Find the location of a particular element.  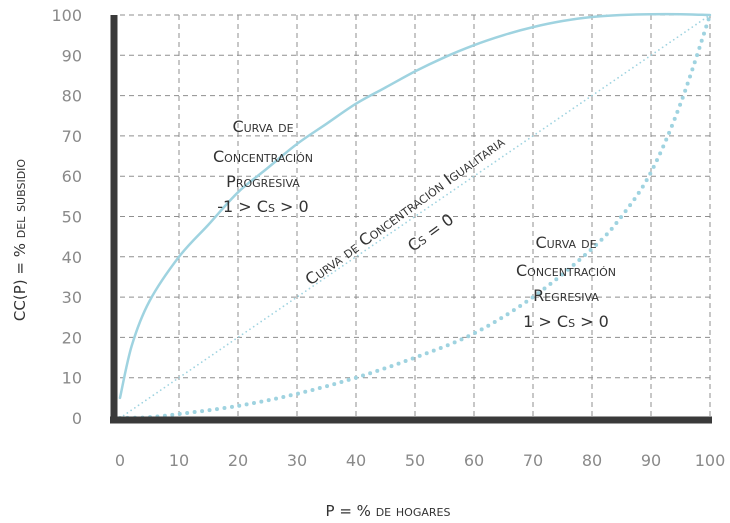

x-tick-label: 100 is located at coordinates (710, 460).